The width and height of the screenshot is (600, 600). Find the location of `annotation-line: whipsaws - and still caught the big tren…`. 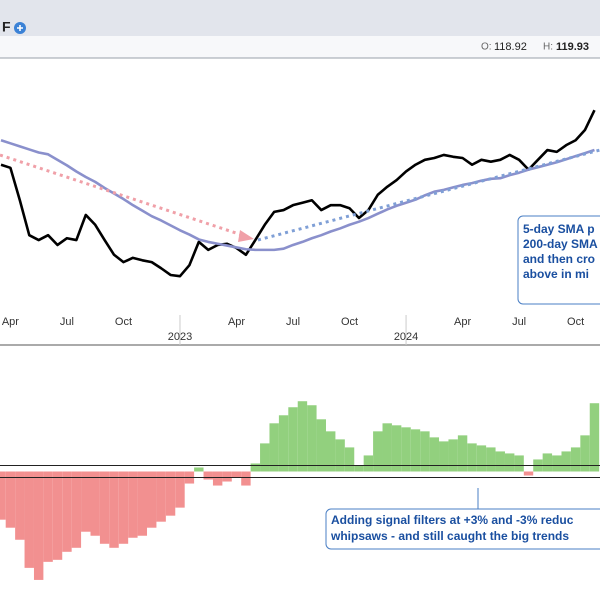

annotation-line: whipsaws - and still caught the big tren… is located at coordinates (449, 536).